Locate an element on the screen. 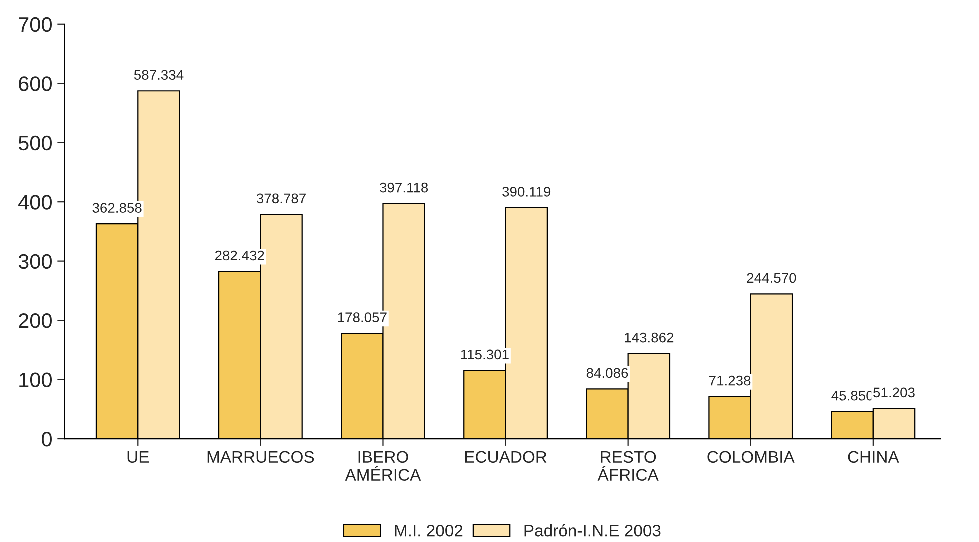  data-label: 362.858 is located at coordinates (117, 208).